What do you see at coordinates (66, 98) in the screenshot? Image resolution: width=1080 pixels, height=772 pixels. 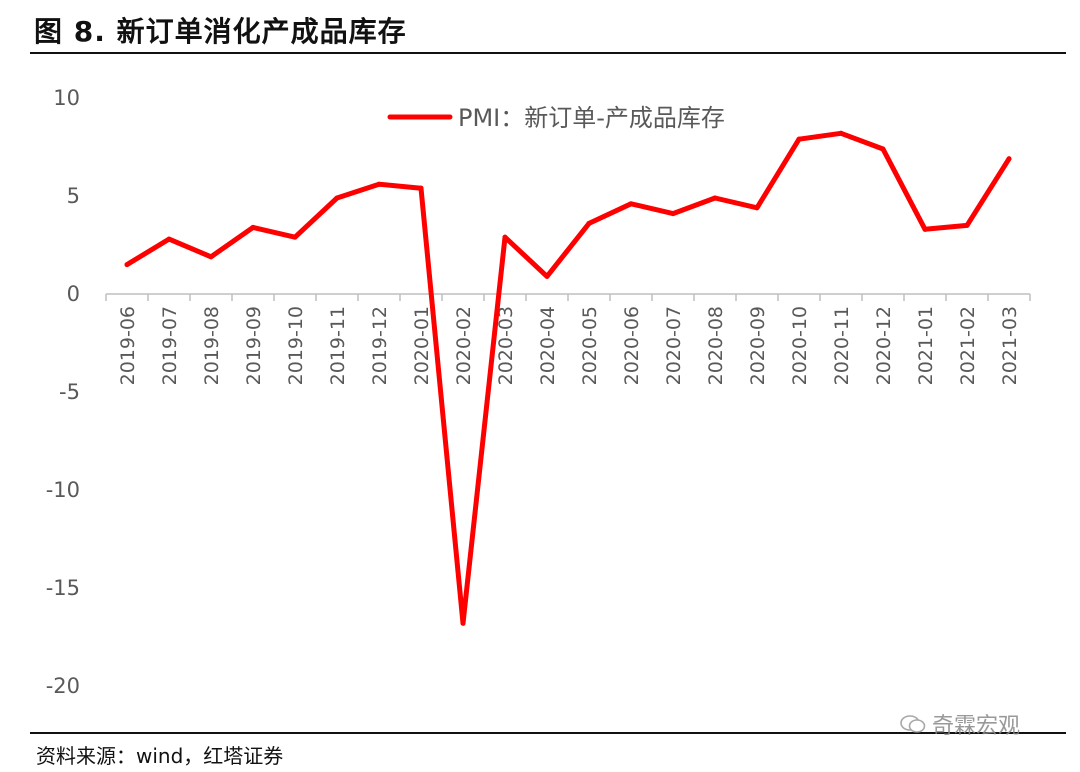 I see `y-tick-label: 10` at bounding box center [66, 98].